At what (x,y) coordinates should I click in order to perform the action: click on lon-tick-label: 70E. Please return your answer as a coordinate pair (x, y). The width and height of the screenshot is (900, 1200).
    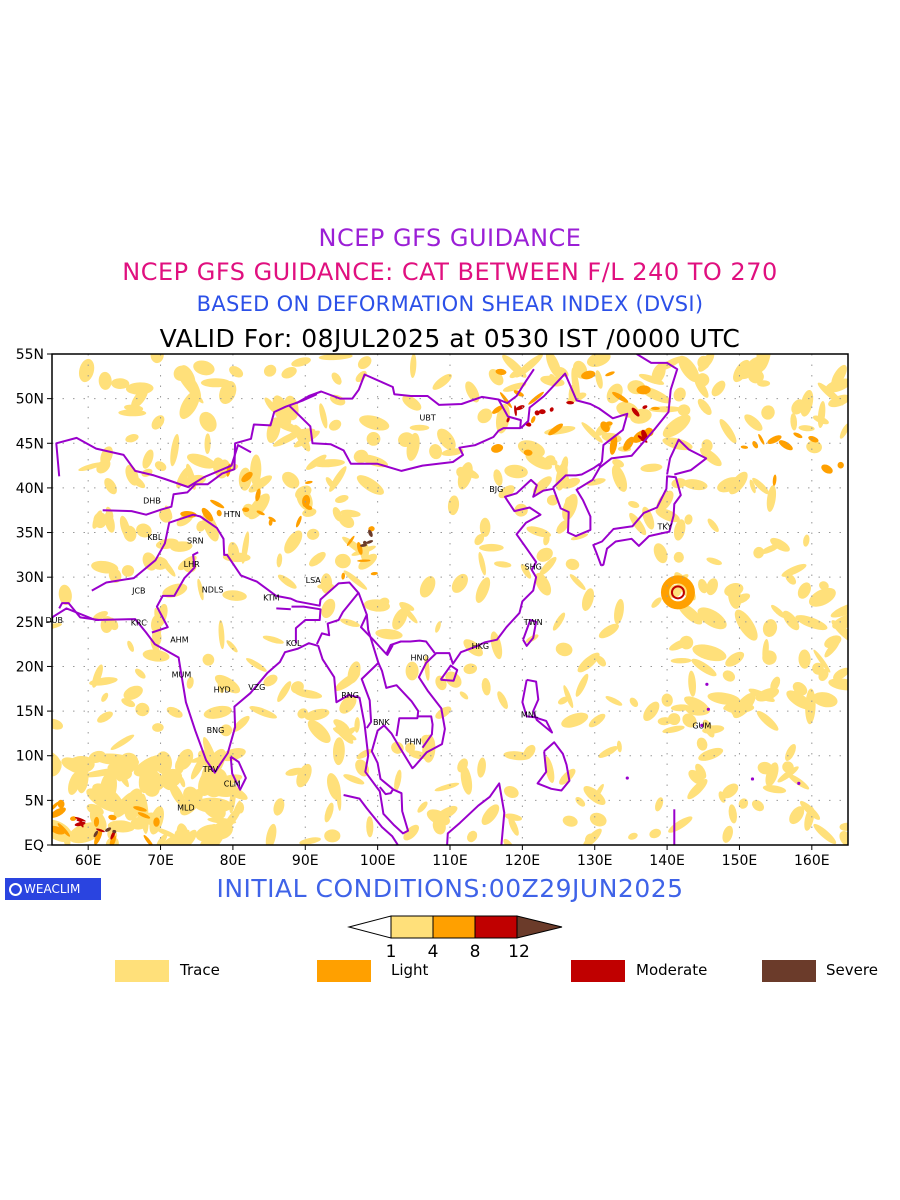
    Looking at the image, I should click on (160, 861).